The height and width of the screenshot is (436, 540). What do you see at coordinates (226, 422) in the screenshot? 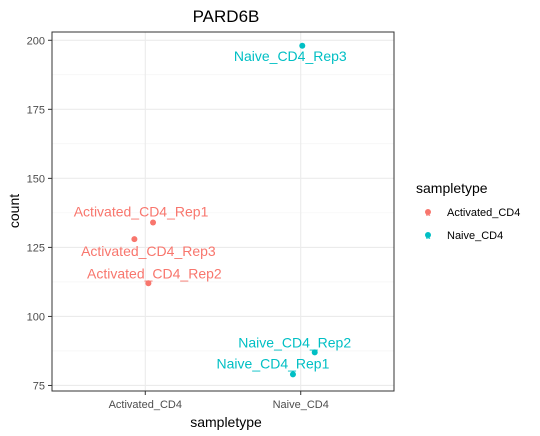
I see `x-axis-title: sampletype` at bounding box center [226, 422].